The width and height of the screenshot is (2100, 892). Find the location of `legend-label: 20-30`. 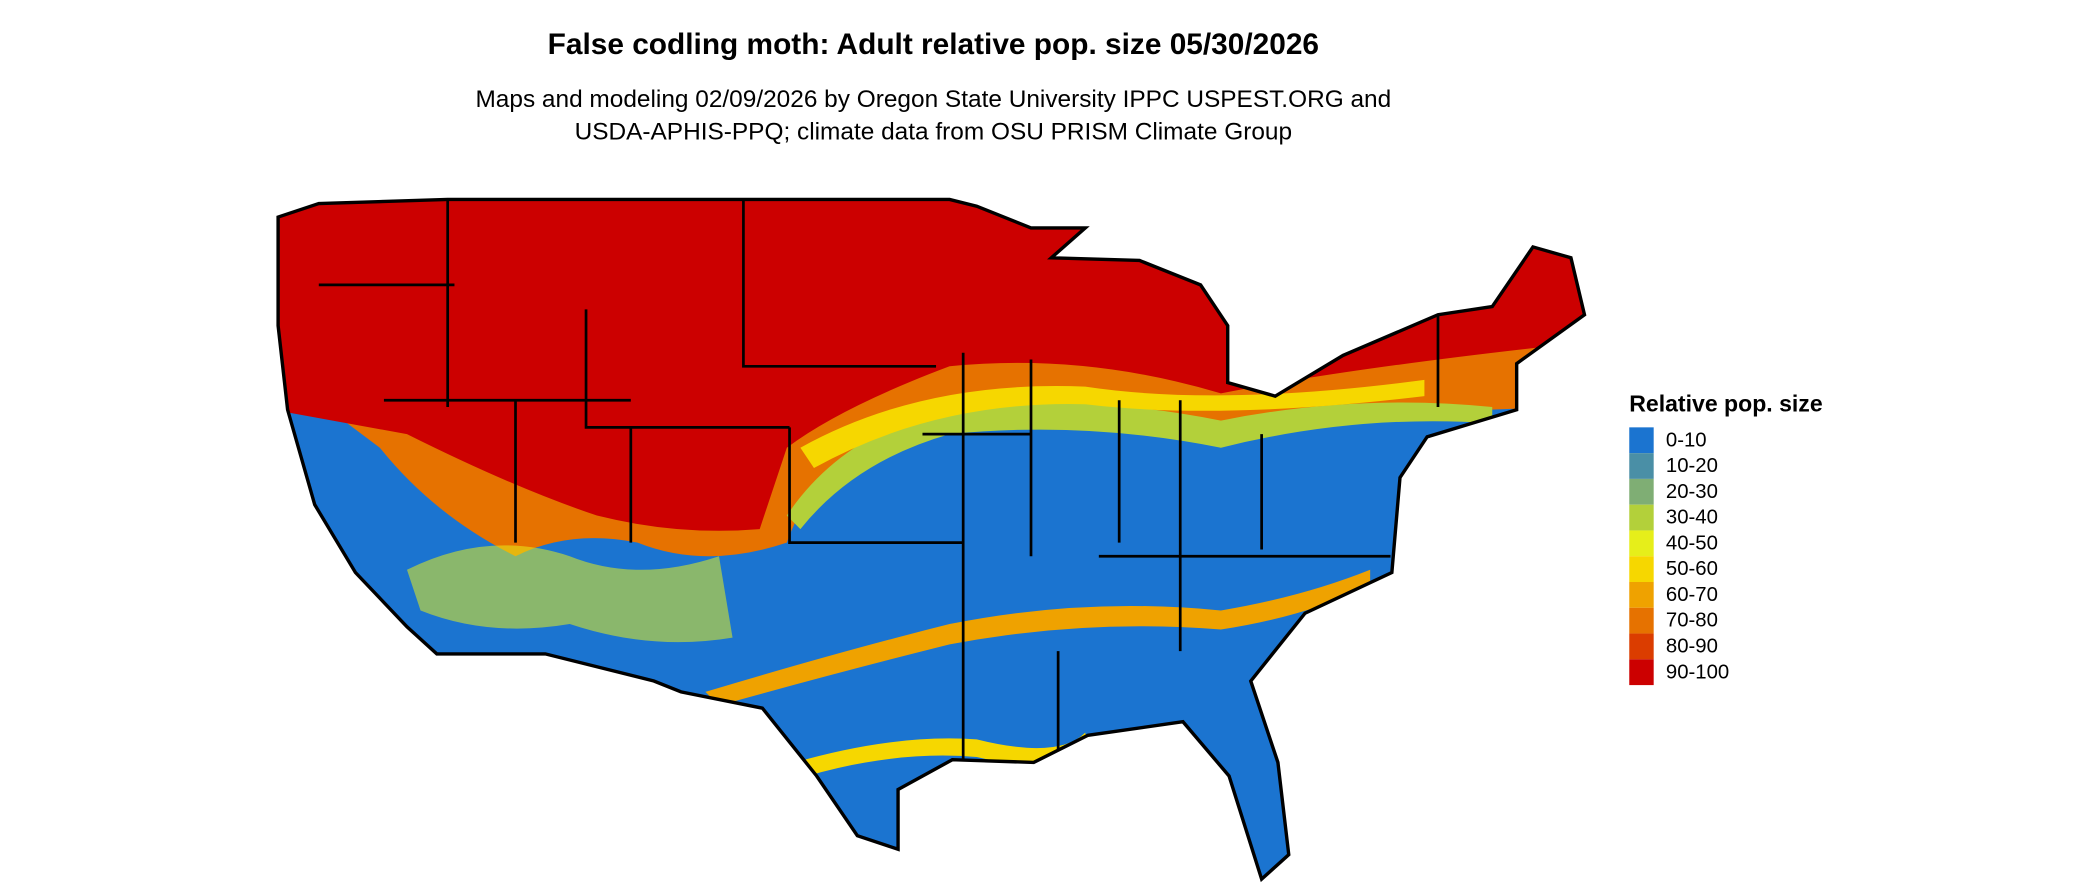

legend-label: 20-30 is located at coordinates (1692, 492).